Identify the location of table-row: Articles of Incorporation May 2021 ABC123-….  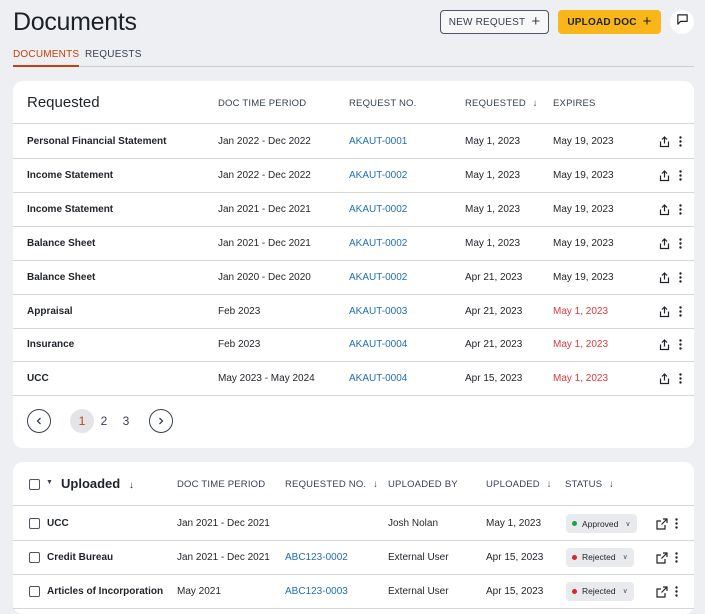
(353, 592).